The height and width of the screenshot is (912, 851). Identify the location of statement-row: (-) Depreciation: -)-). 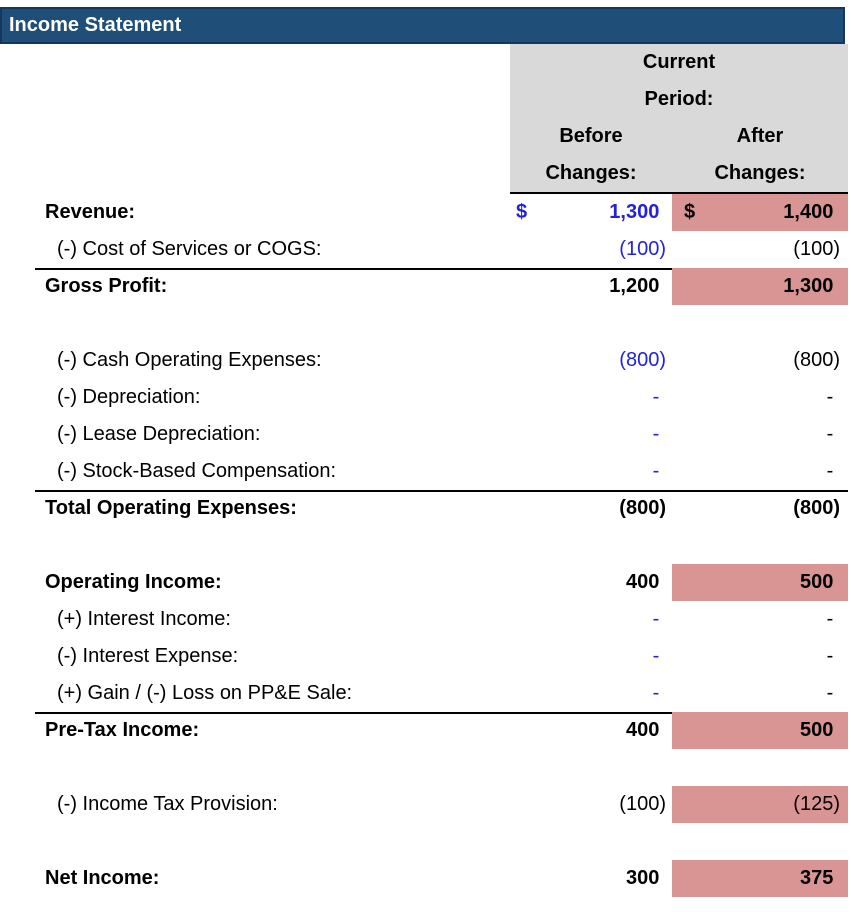
(424, 397).